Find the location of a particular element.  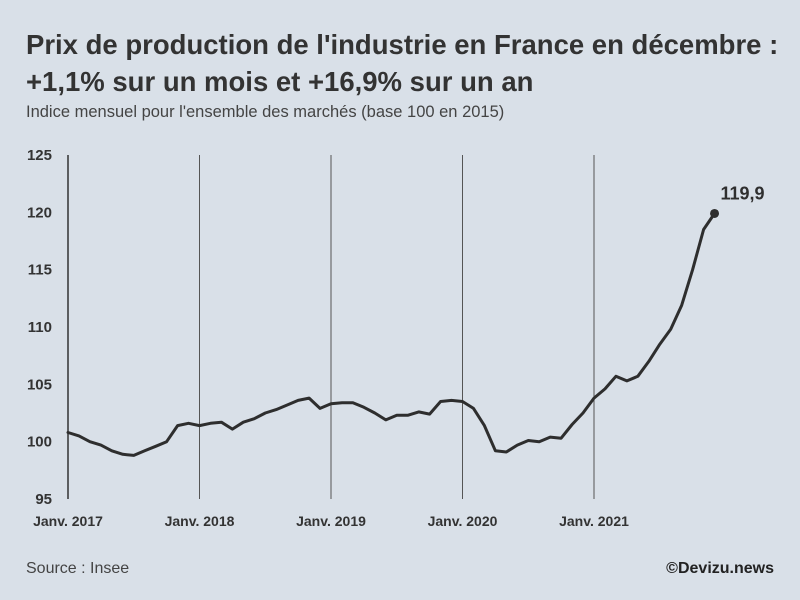

x-tick-label: Janv. 2021 is located at coordinates (594, 521).